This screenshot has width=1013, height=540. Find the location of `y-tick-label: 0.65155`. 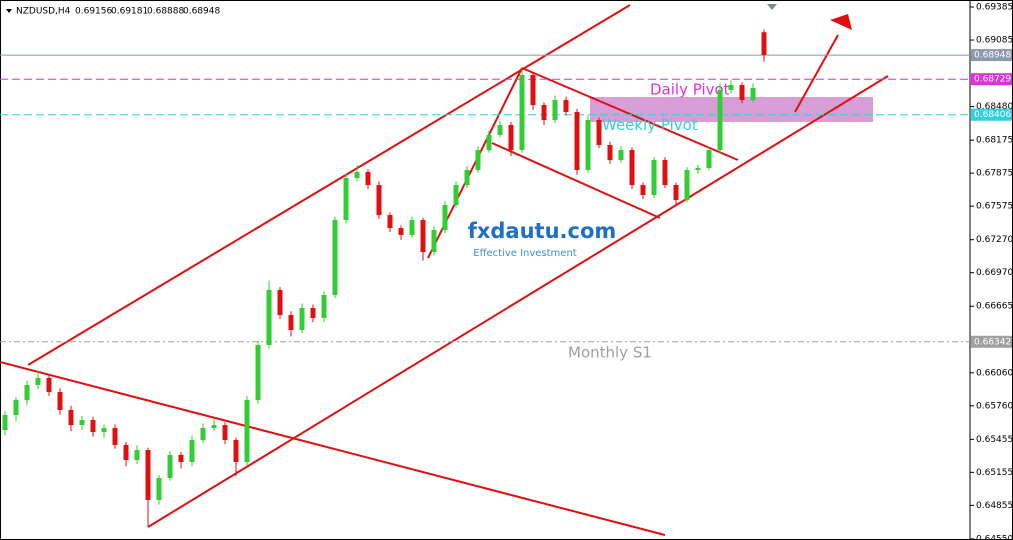

y-tick-label: 0.65155 is located at coordinates (994, 473).